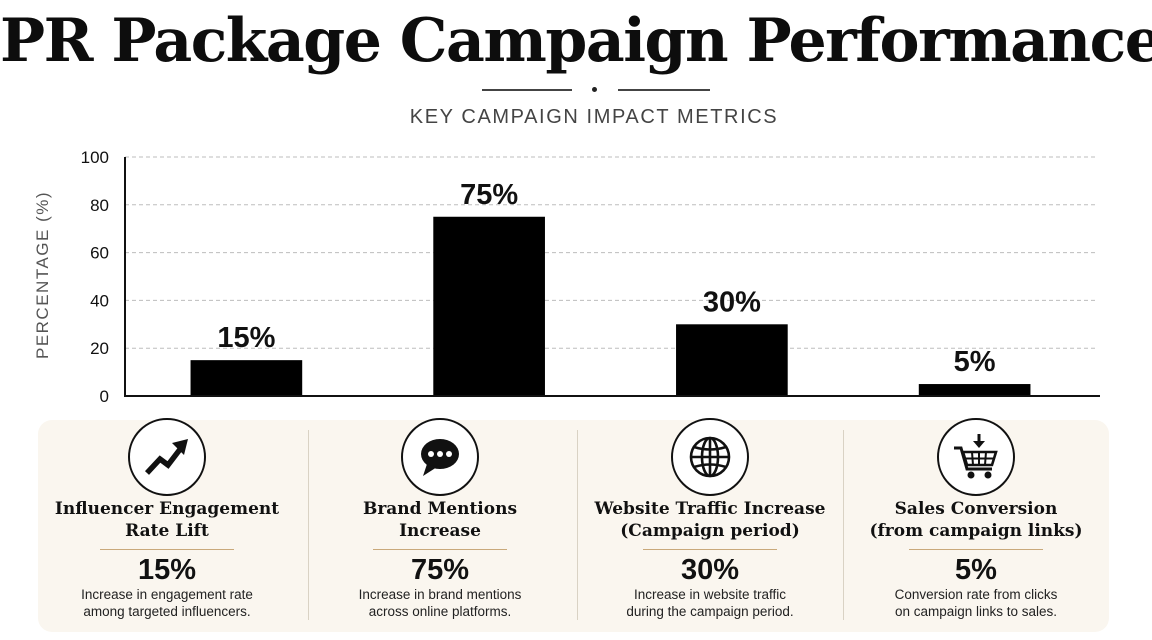  What do you see at coordinates (167, 457) in the screenshot?
I see `trend-up-arrow-icon` at bounding box center [167, 457].